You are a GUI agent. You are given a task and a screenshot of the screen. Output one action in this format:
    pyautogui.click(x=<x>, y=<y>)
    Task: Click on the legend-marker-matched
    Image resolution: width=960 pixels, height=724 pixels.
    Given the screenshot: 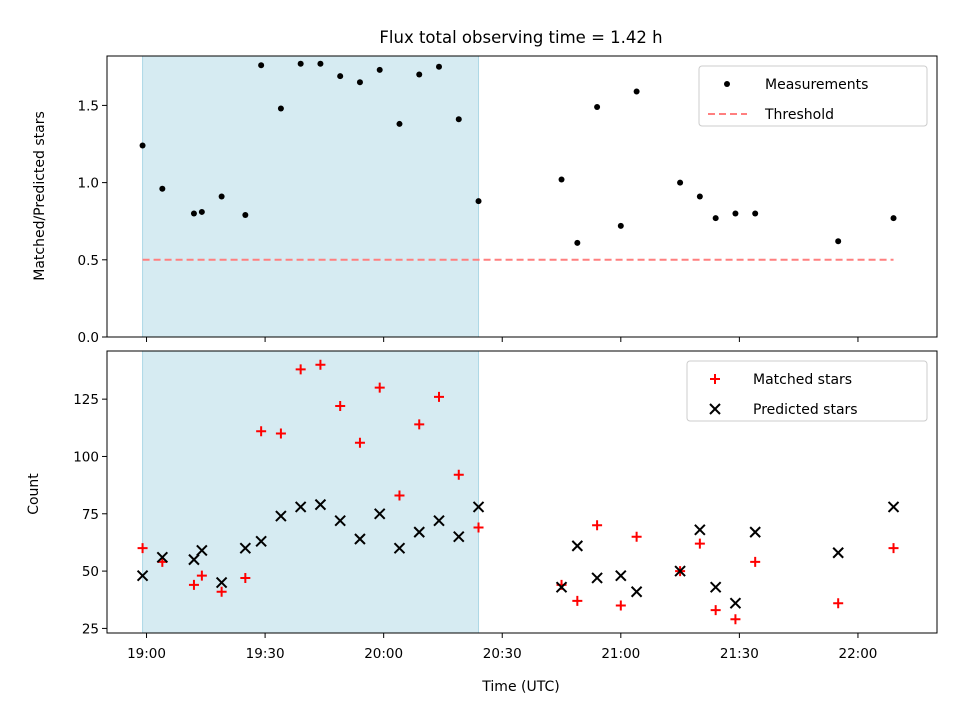 What is the action you would take?
    pyautogui.click(x=715, y=379)
    